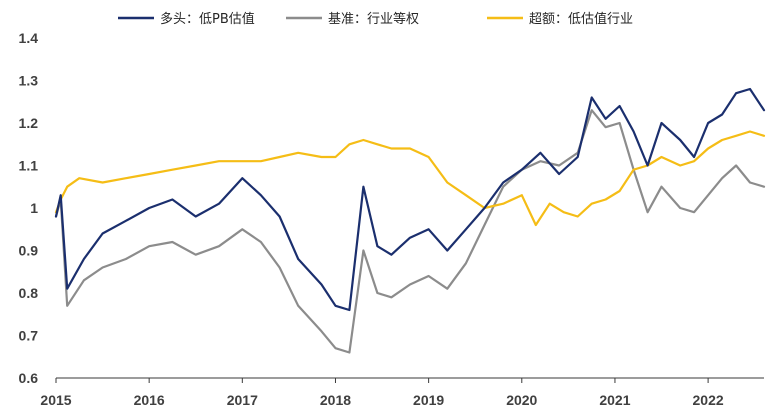  Describe the element at coordinates (207, 19) in the screenshot. I see `legend-label-0: 多头：低PB估值` at that location.